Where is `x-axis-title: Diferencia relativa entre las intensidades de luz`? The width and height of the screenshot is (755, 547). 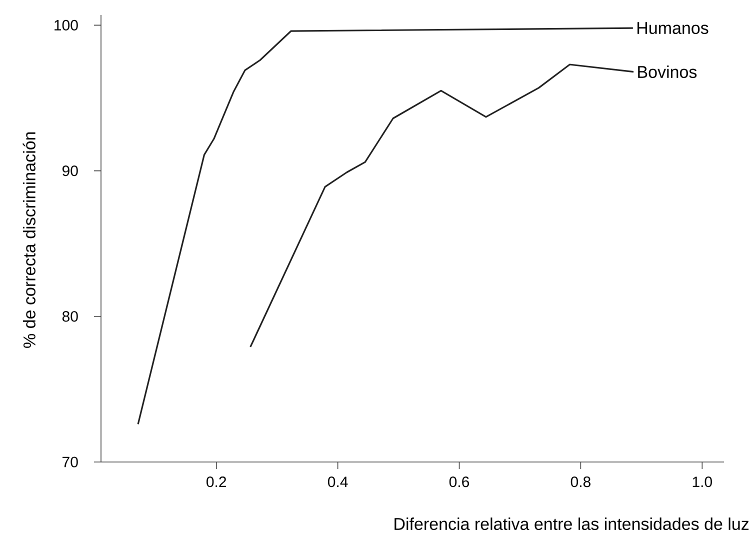 x-axis-title: Diferencia relativa entre las intensidades de luz is located at coordinates (571, 524).